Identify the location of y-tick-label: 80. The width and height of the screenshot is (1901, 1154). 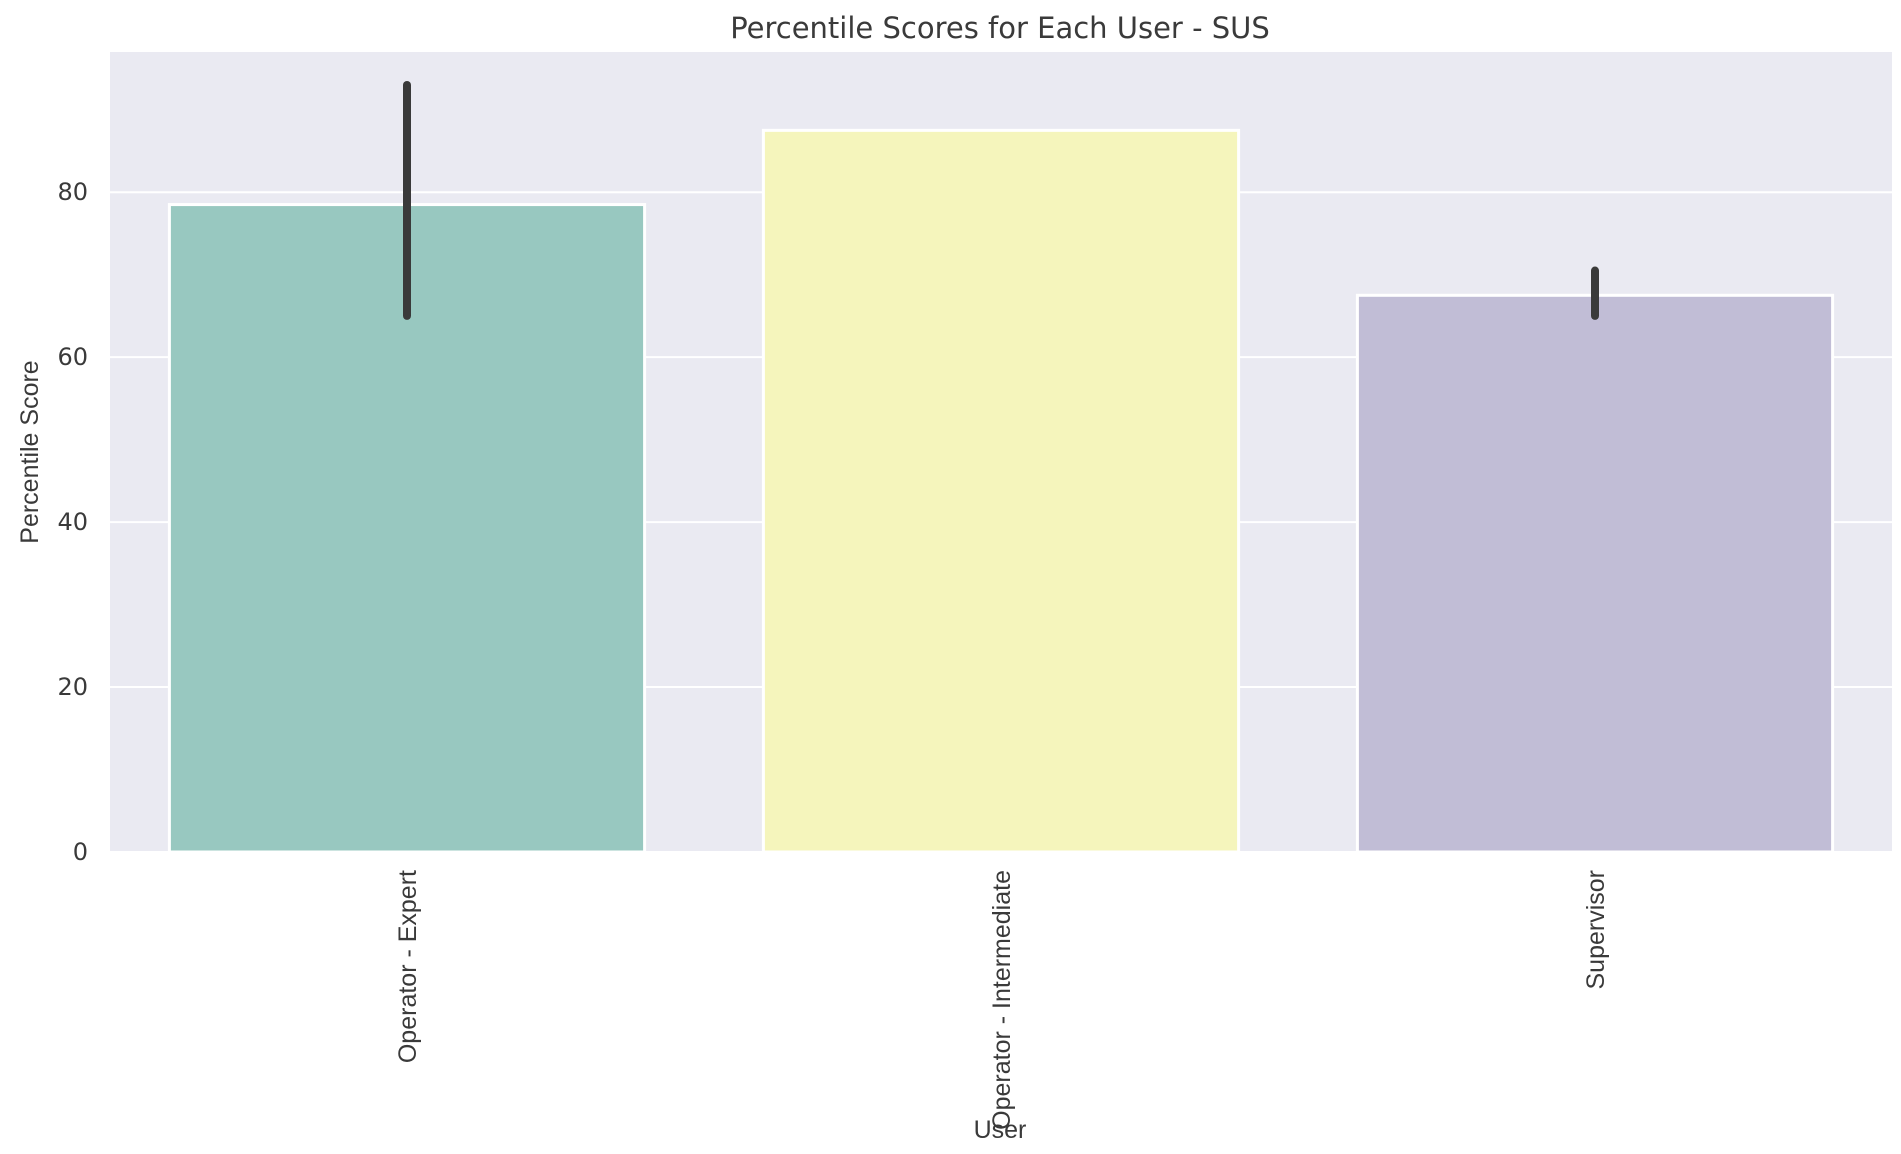
(72, 192).